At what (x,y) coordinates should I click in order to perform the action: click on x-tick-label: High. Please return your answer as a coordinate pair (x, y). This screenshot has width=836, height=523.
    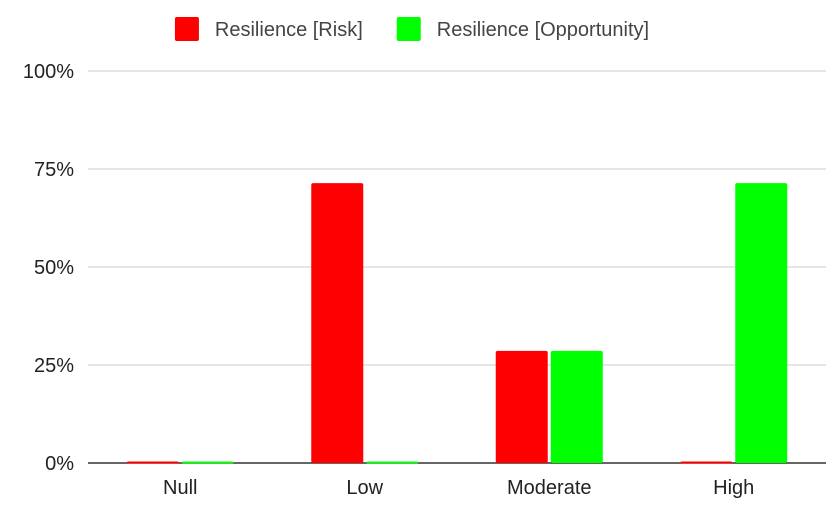
    Looking at the image, I should click on (733, 488).